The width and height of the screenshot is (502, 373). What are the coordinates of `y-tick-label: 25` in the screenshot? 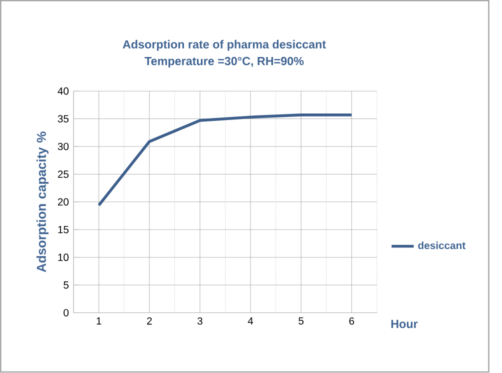 It's located at (63, 174).